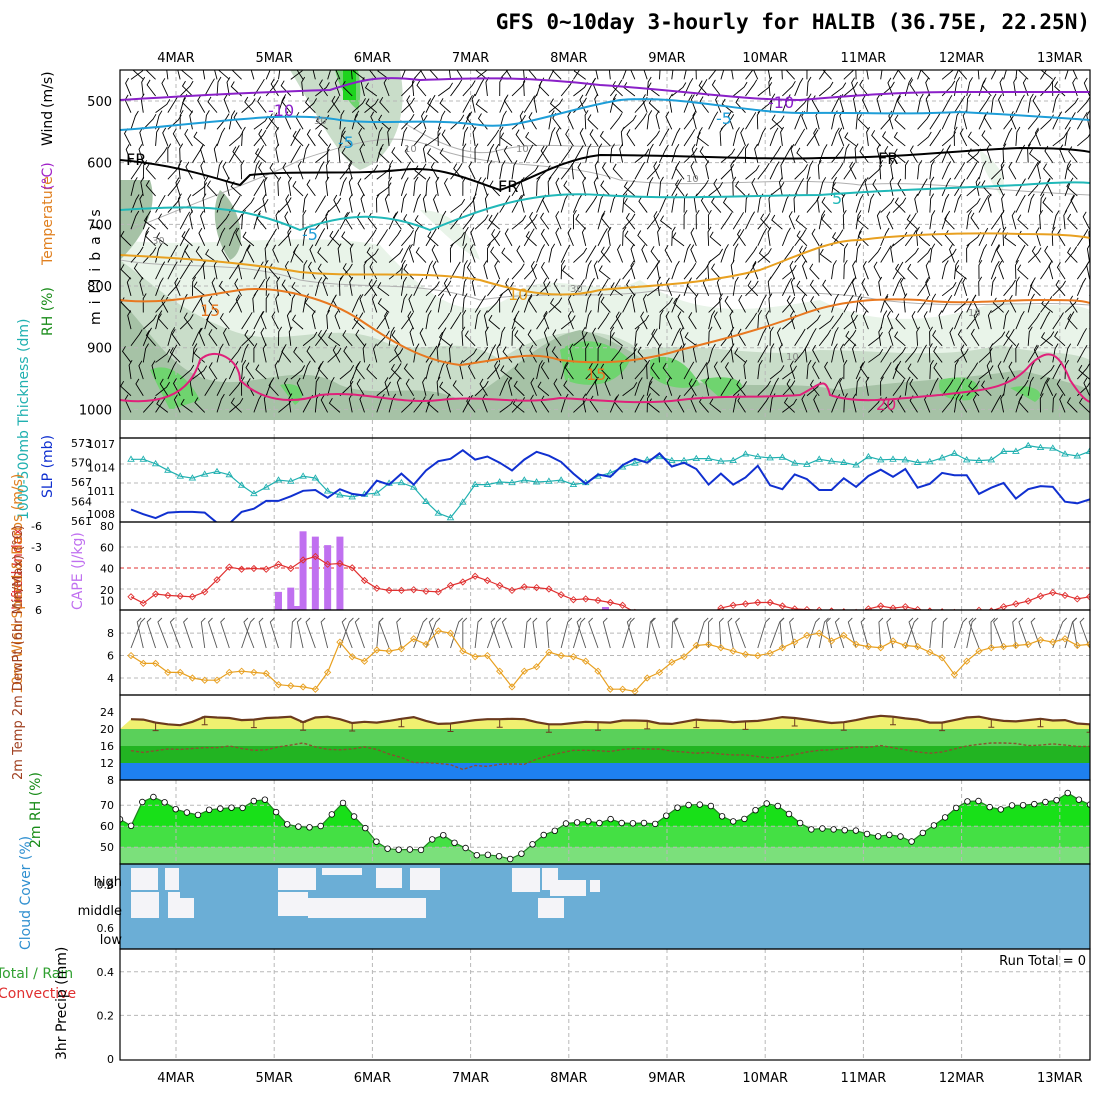 Image resolution: width=1100 pixels, height=1100 pixels. I want to click on cape-tick-label: 60, so click(107, 547).